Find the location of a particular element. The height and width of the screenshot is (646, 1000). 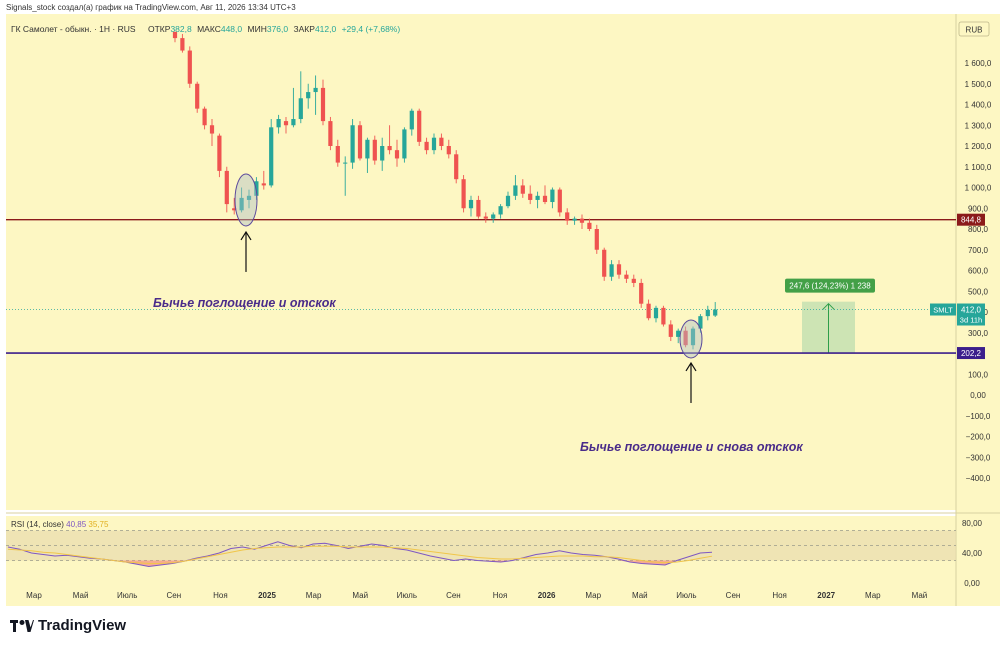

price-tick-label: 1 300,0 is located at coordinates (978, 125).